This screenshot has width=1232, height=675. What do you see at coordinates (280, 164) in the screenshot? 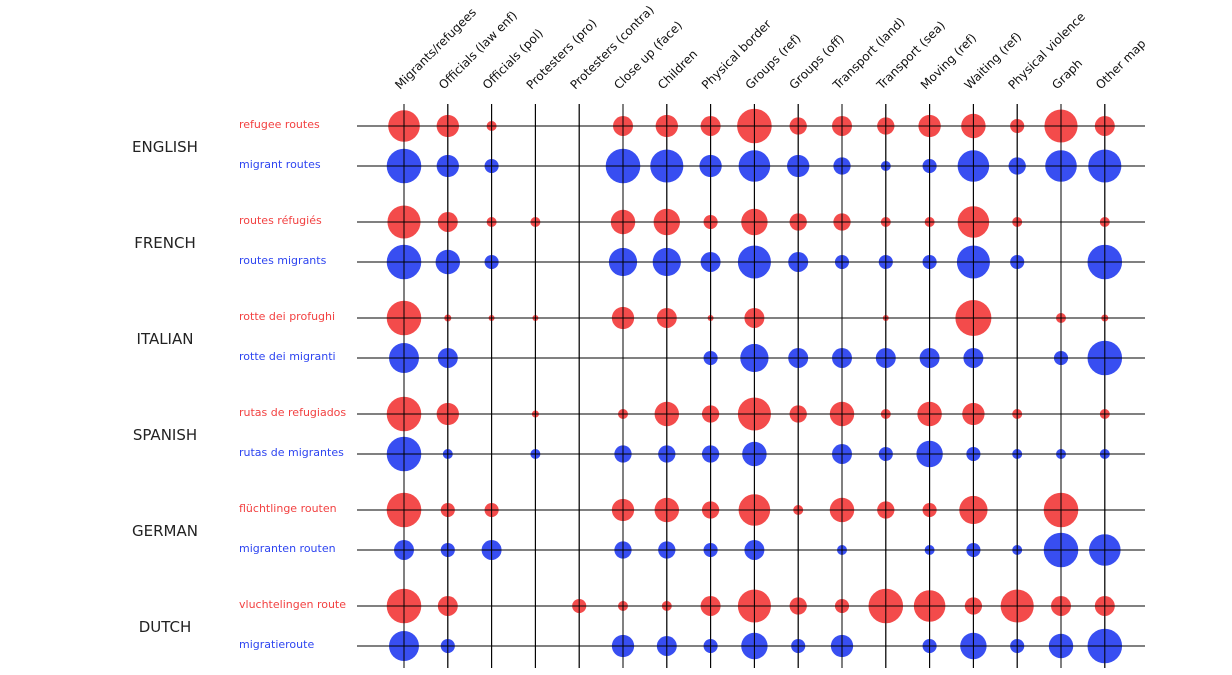
I see `row-label: migrant routes` at bounding box center [280, 164].